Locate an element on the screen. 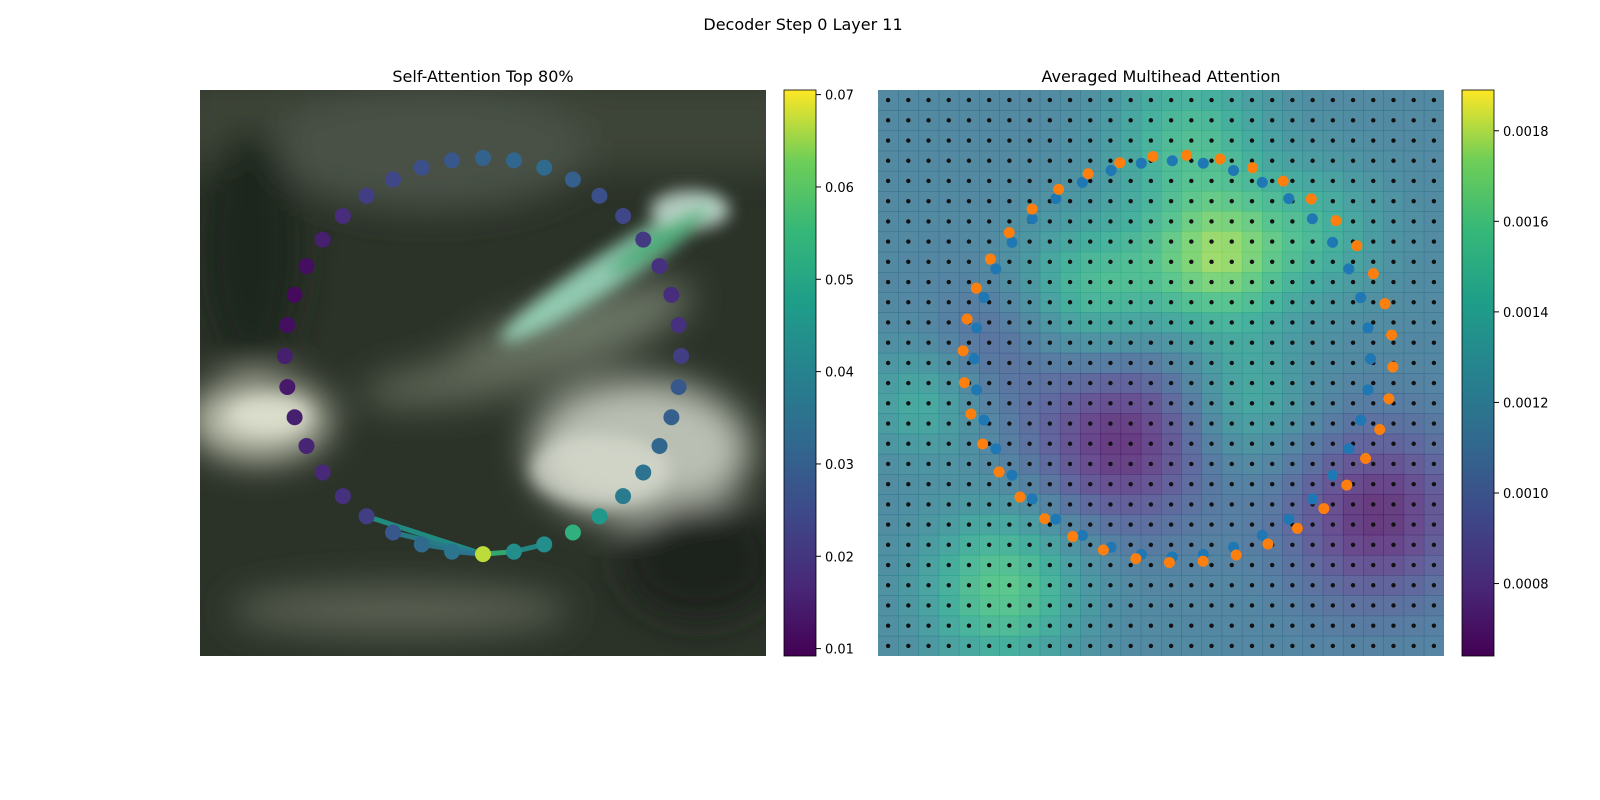 The width and height of the screenshot is (1600, 800). left-panel-title: Self-Attention Top 80% is located at coordinates (482, 76).